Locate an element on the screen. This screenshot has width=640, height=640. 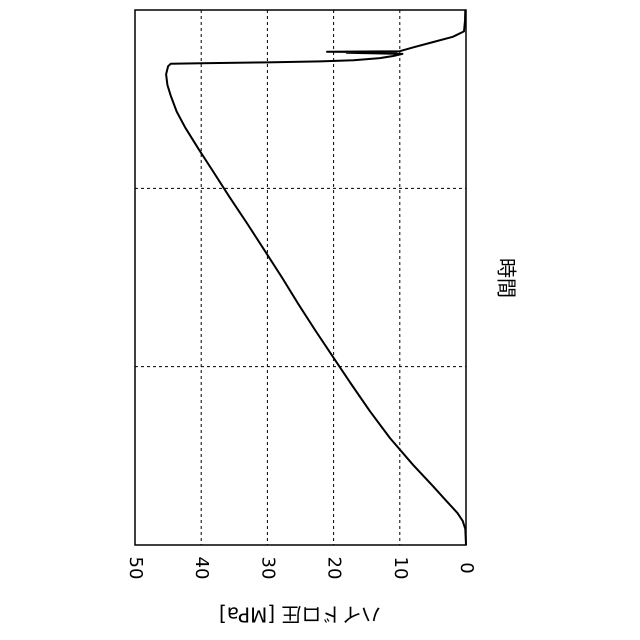
y-tick-label: 30 is located at coordinates (267, 568).